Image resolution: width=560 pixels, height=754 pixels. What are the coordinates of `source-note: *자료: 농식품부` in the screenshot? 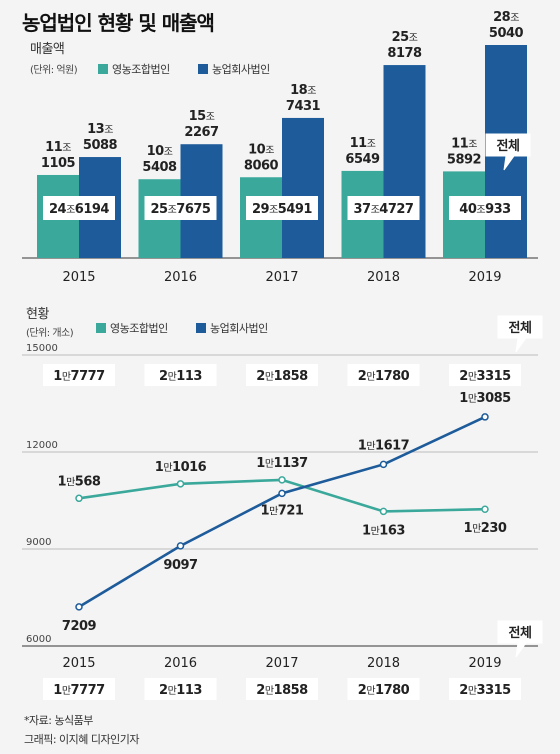 It's located at (58, 720).